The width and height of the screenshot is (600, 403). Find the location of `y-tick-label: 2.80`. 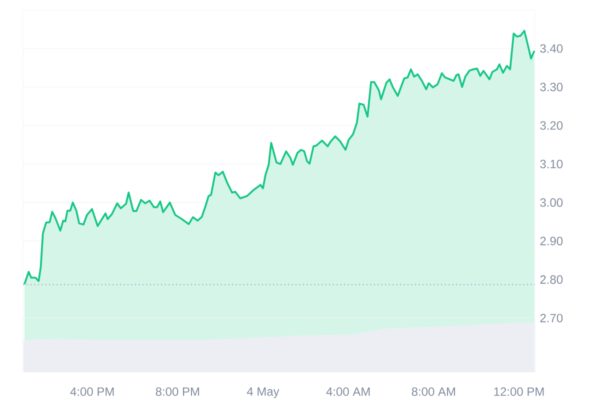

y-tick-label: 2.80 is located at coordinates (551, 280).